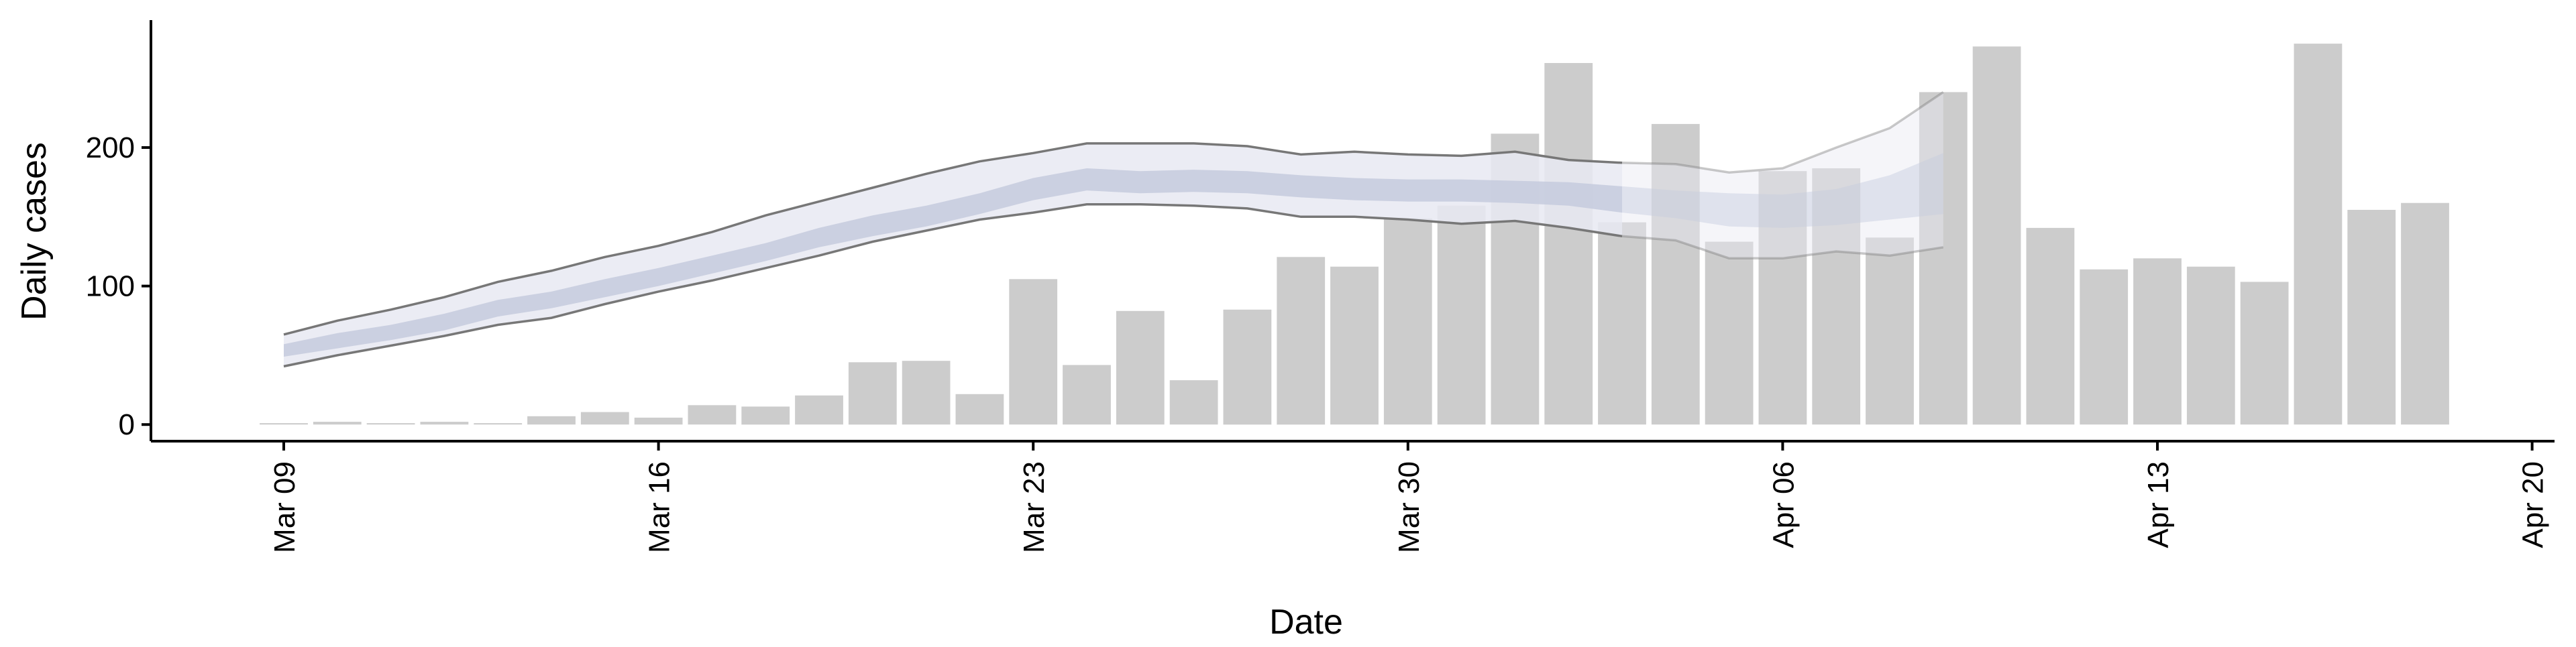 The width and height of the screenshot is (2576, 647). Describe the element at coordinates (1409, 507) in the screenshot. I see `x-tick-label: Mar 30` at that location.